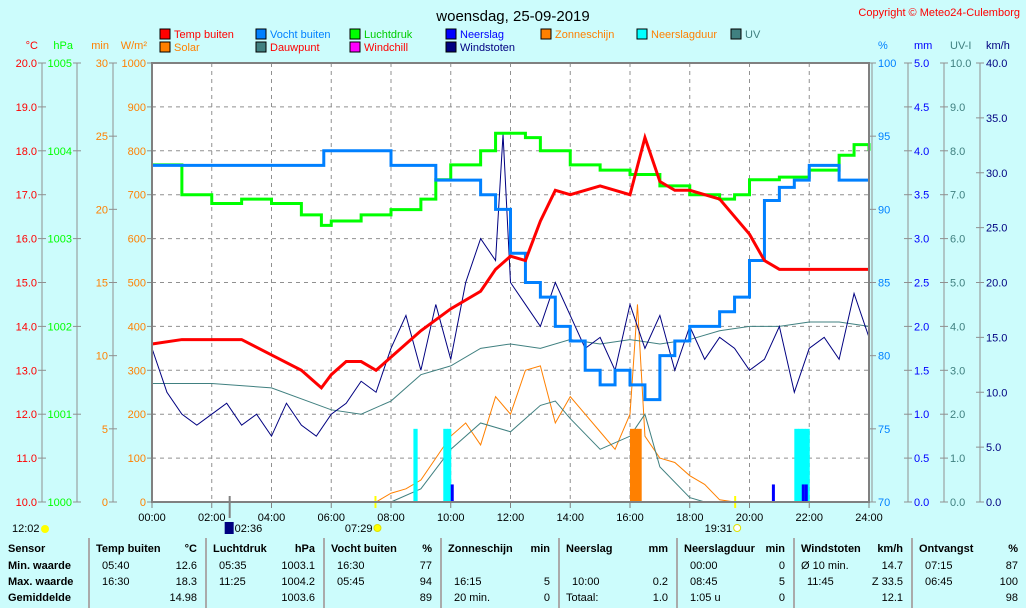 This screenshot has height=608, width=1026. What do you see at coordinates (499, 573) in the screenshot?
I see `table-section-zonneschijn: Zonneschijn min 16:15 5 20 min. 0` at bounding box center [499, 573].